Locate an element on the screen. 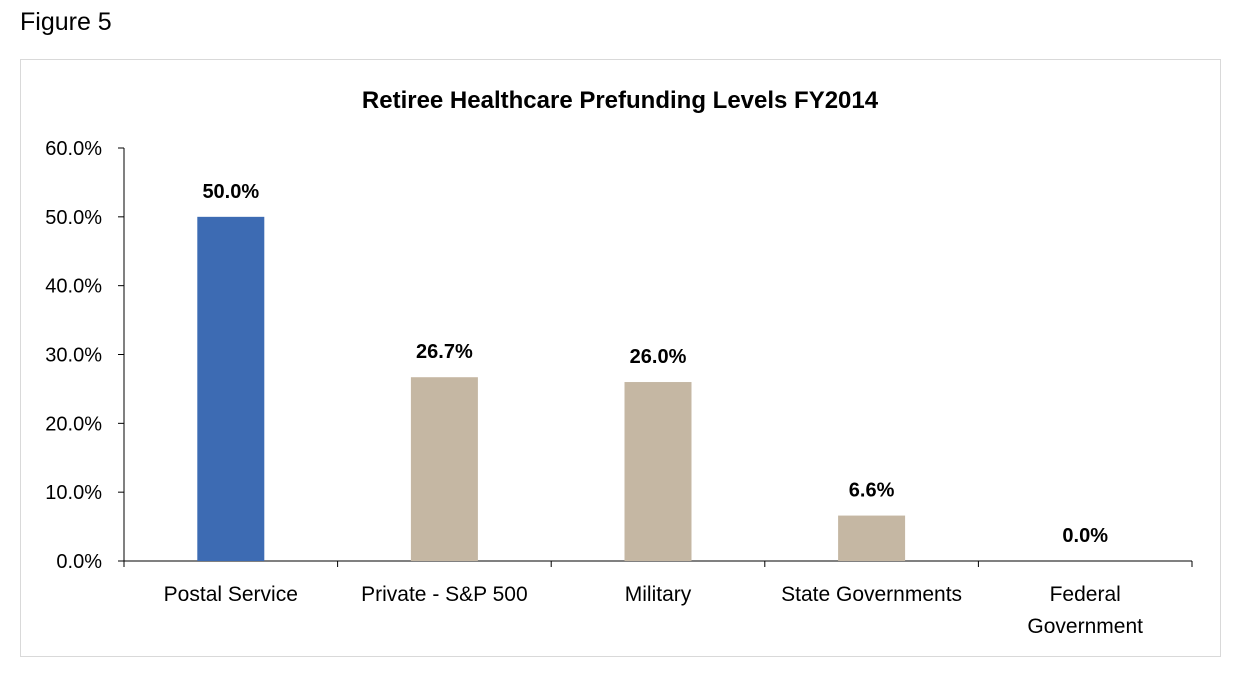  bar-value-label: 26.0% is located at coordinates (658, 357).